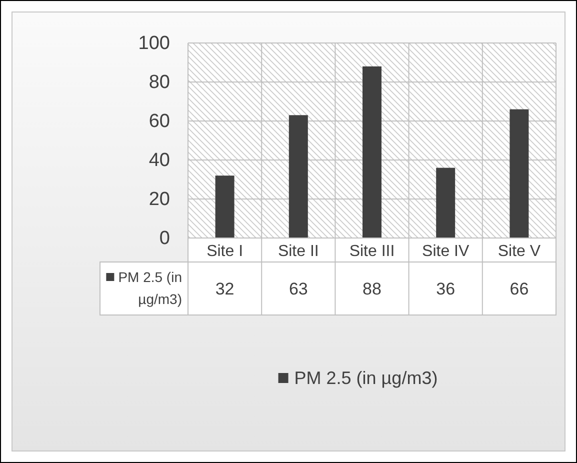 The image size is (577, 463). What do you see at coordinates (446, 251) in the screenshot?
I see `x-tick-label: Site IV` at bounding box center [446, 251].